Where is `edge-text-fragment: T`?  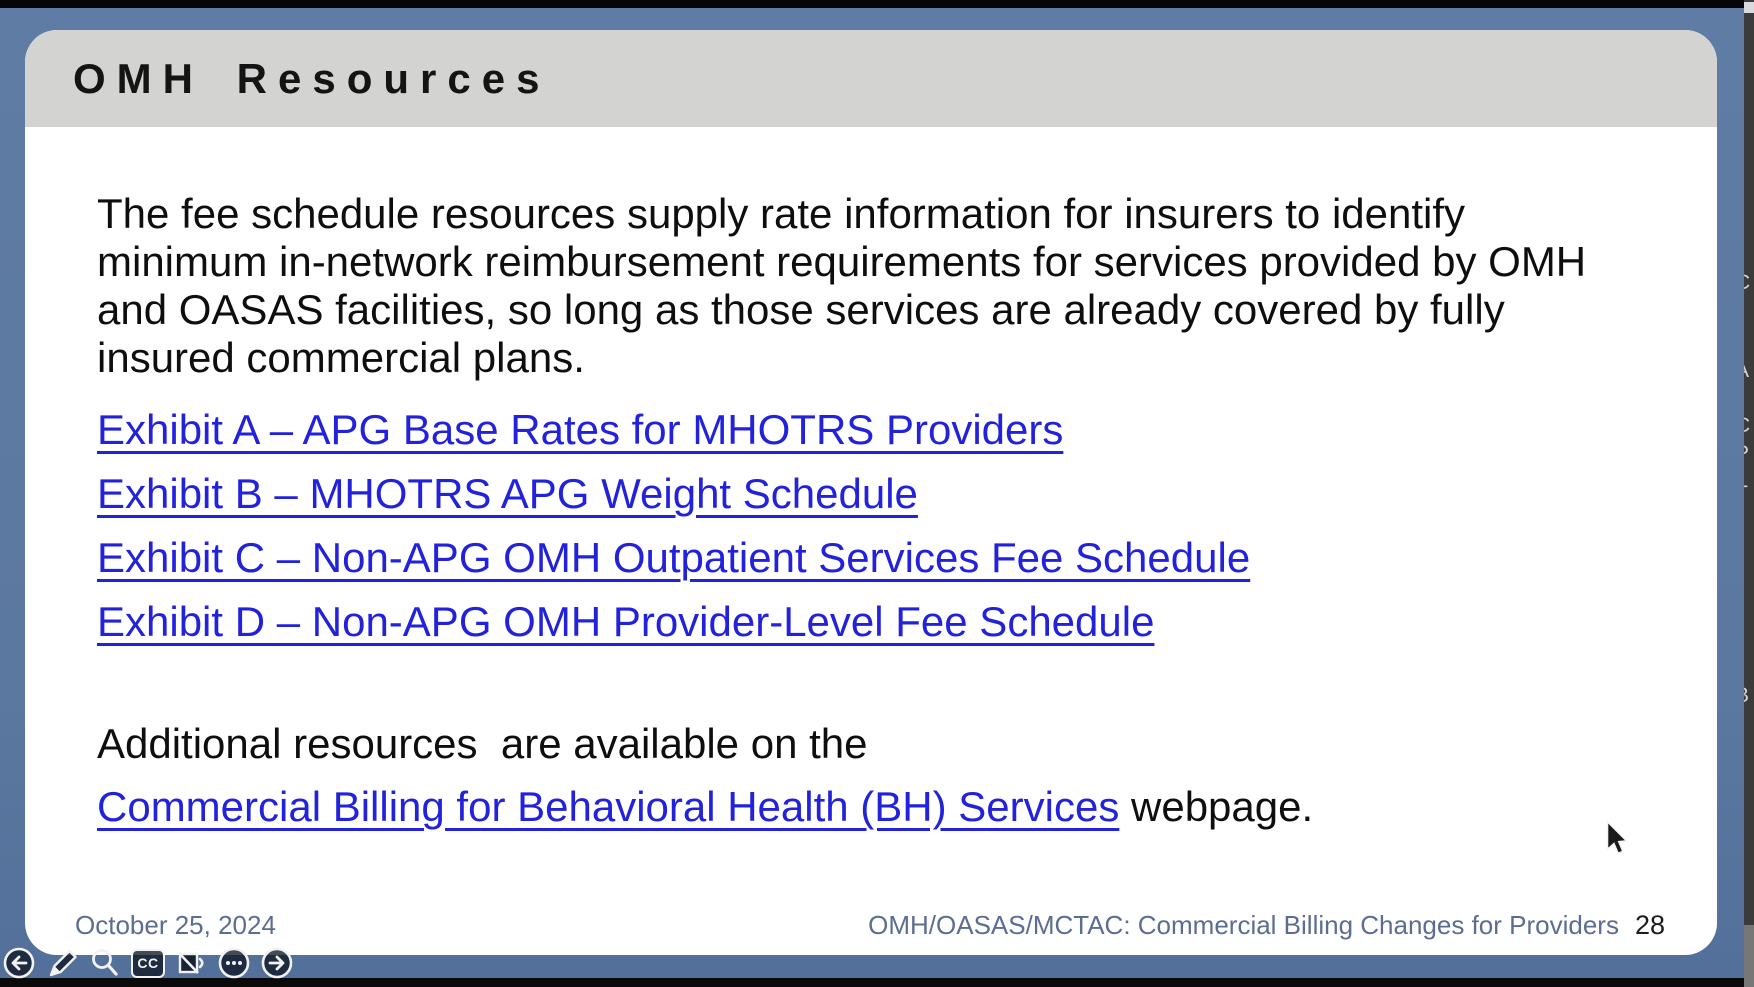
edge-text-fragment: T is located at coordinates (1749, 493).